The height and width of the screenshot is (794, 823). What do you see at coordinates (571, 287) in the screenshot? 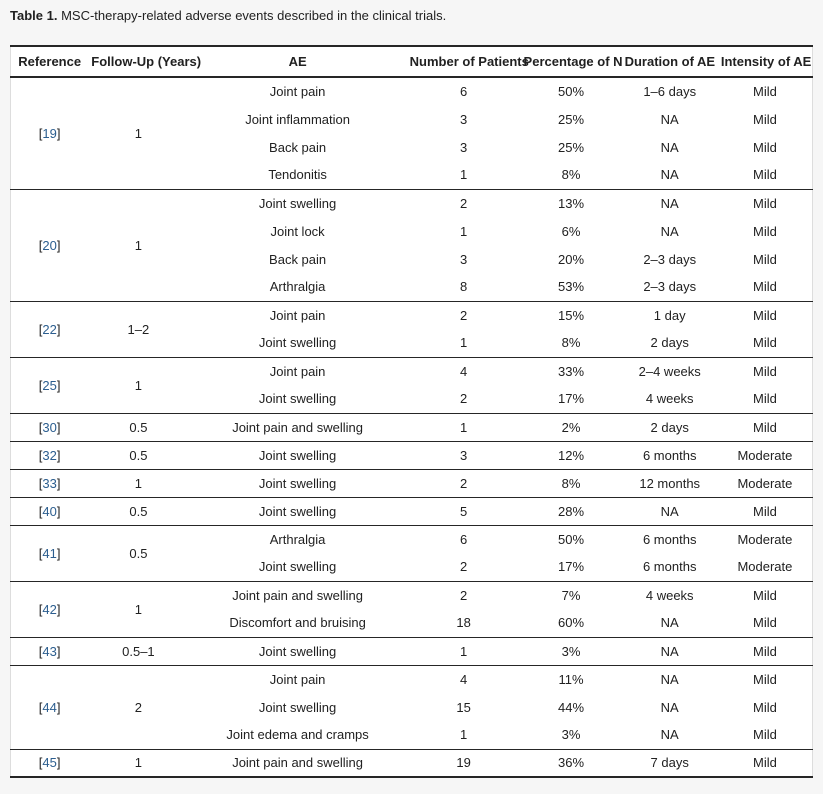
I see `percentage-cell: 53%` at bounding box center [571, 287].